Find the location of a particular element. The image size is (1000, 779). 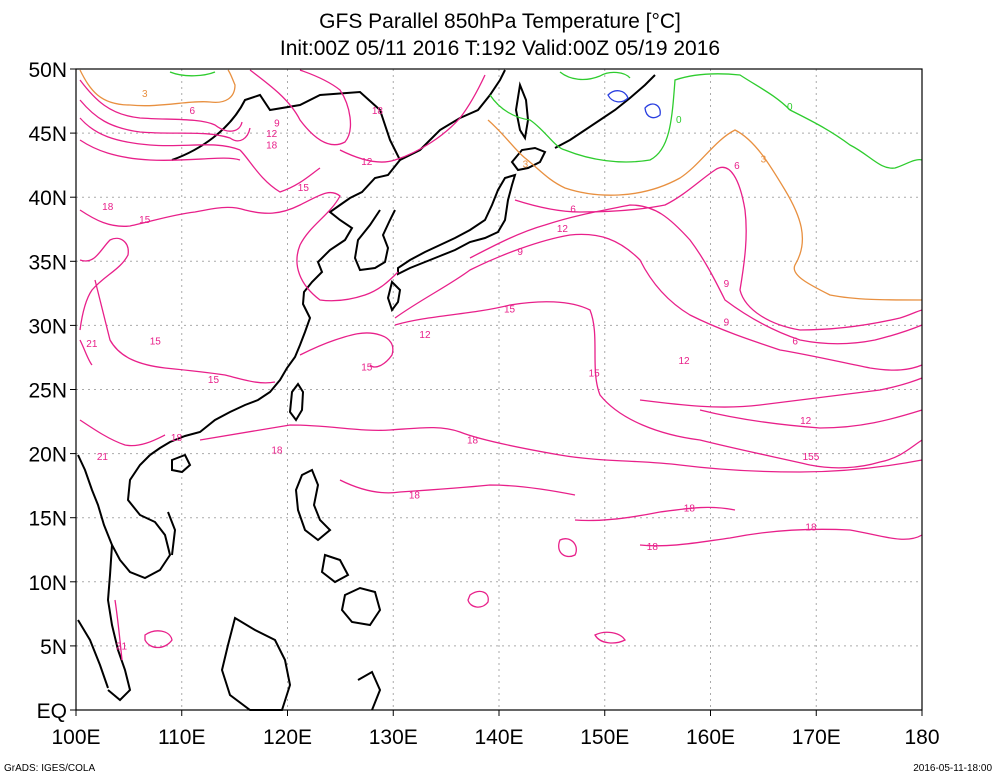

x-tick-label: 120E is located at coordinates (287, 737).